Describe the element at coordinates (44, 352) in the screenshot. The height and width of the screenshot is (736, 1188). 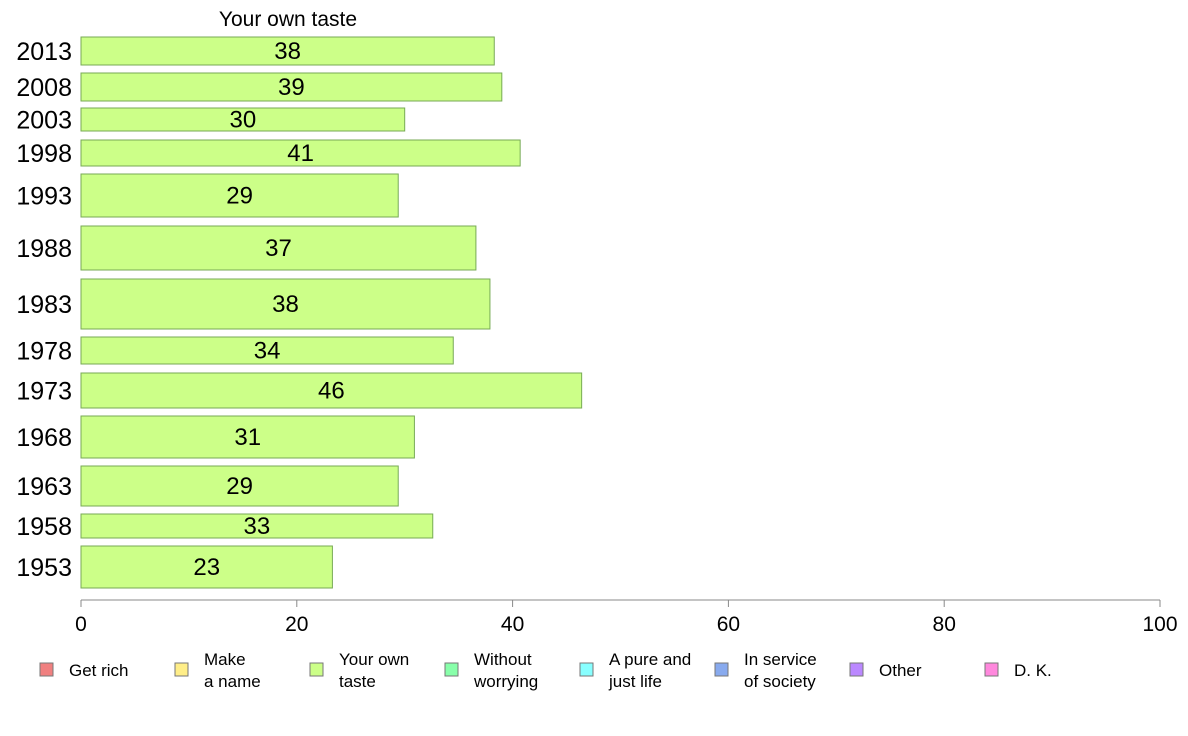
I see `y-tick-label-1978: 1978` at that location.